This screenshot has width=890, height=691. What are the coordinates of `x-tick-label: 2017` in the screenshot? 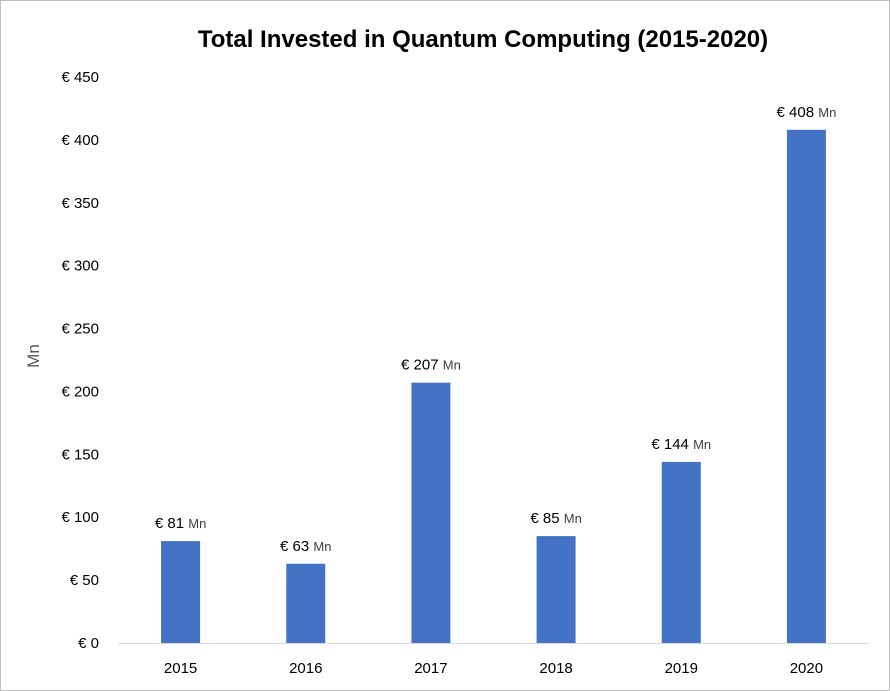 It's located at (430, 668).